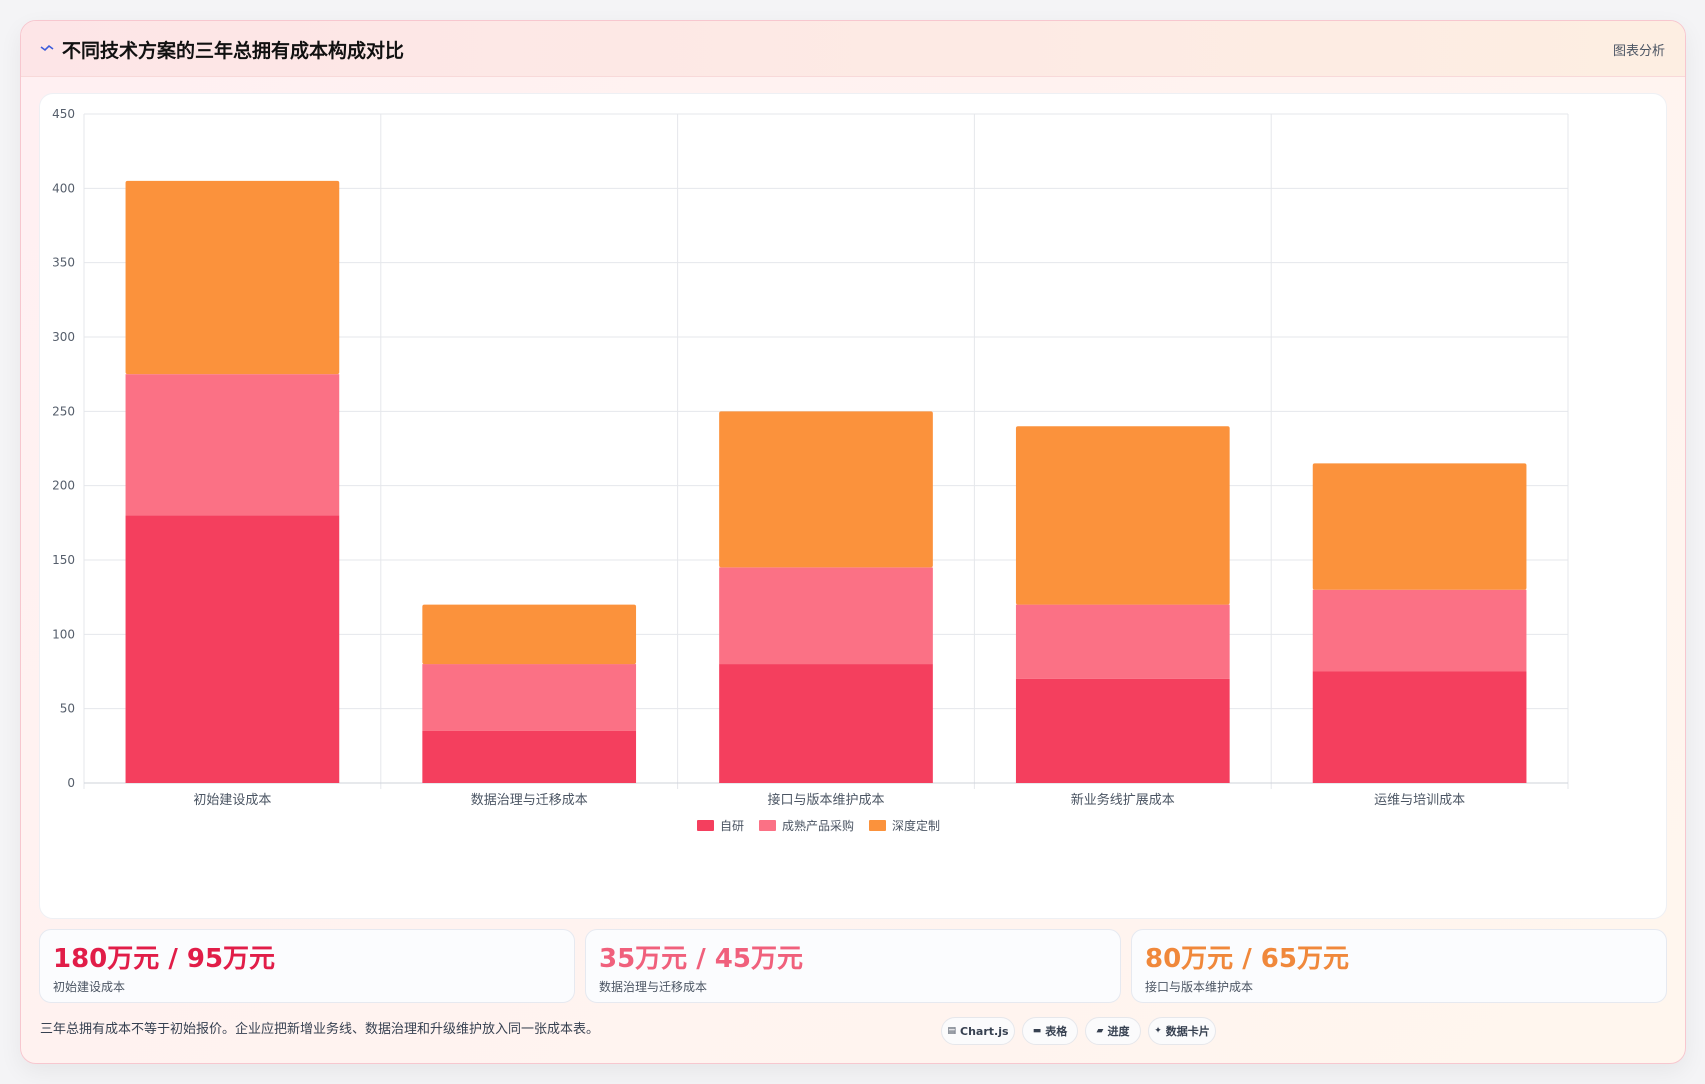  Describe the element at coordinates (307, 966) in the screenshot. I see `stat-card-1: 180万元 / 95万元 初始建设成本` at that location.